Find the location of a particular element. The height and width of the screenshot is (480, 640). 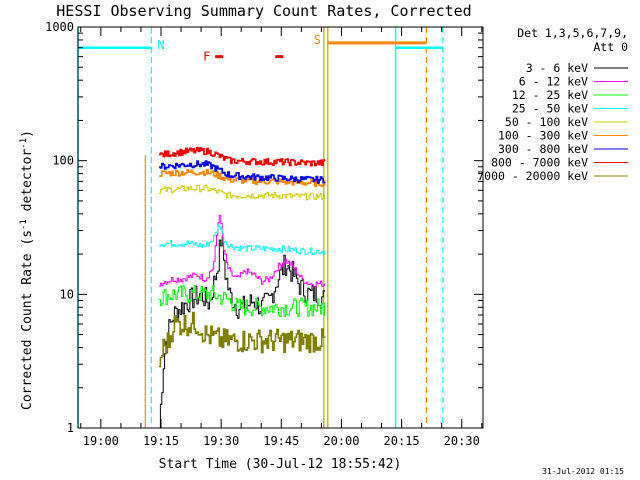

saa-label: S is located at coordinates (317, 40).